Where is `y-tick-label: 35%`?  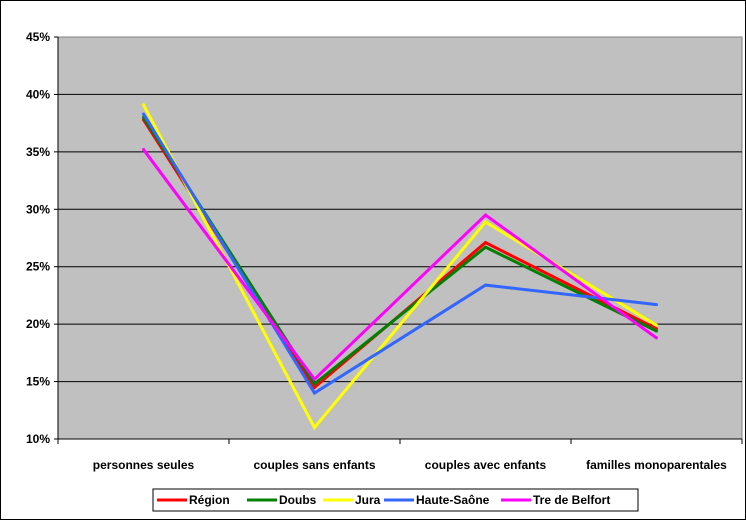
y-tick-label: 35% is located at coordinates (38, 152).